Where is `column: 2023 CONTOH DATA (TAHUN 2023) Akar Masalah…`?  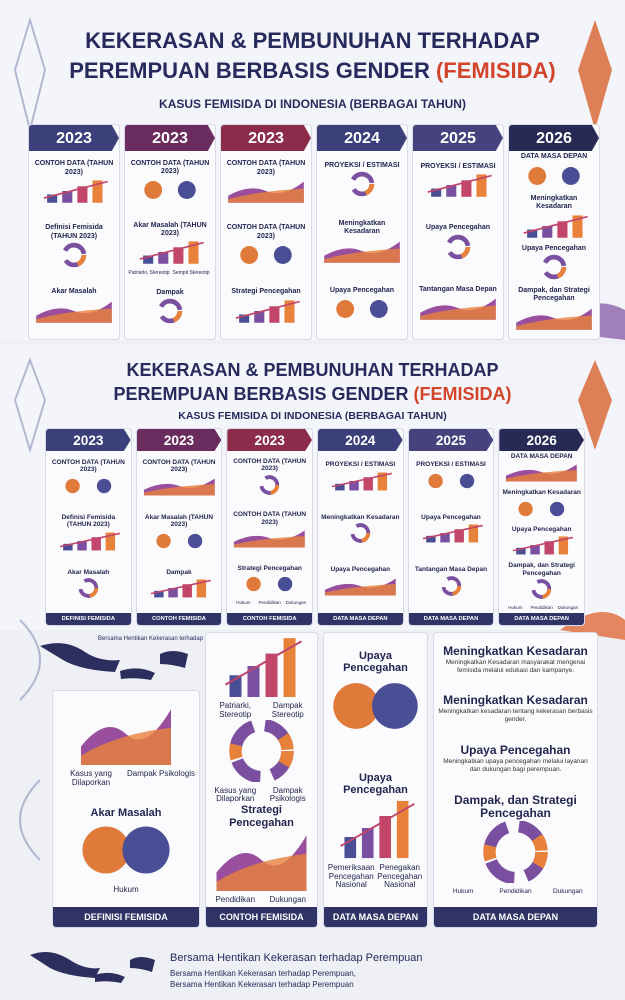 column: 2023 CONTOH DATA (TAHUN 2023) Akar Masalah… is located at coordinates (170, 232).